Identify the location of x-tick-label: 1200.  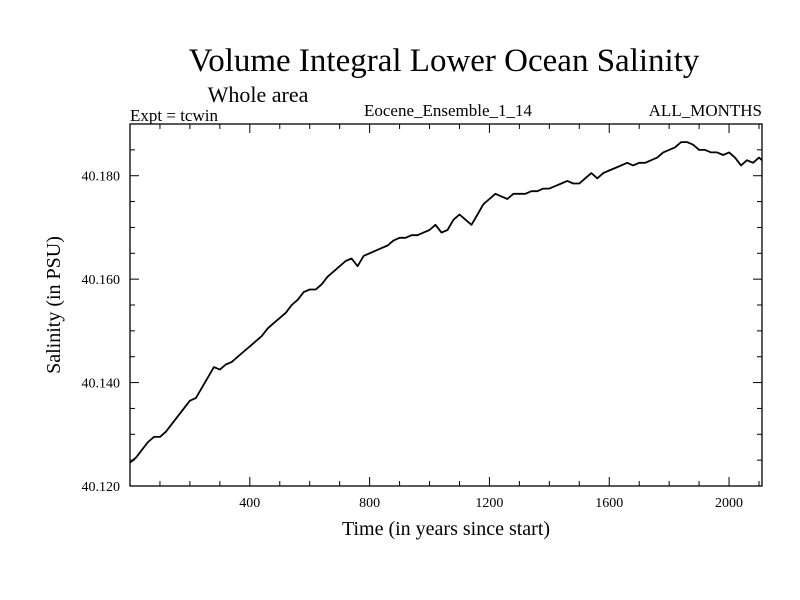
(489, 503).